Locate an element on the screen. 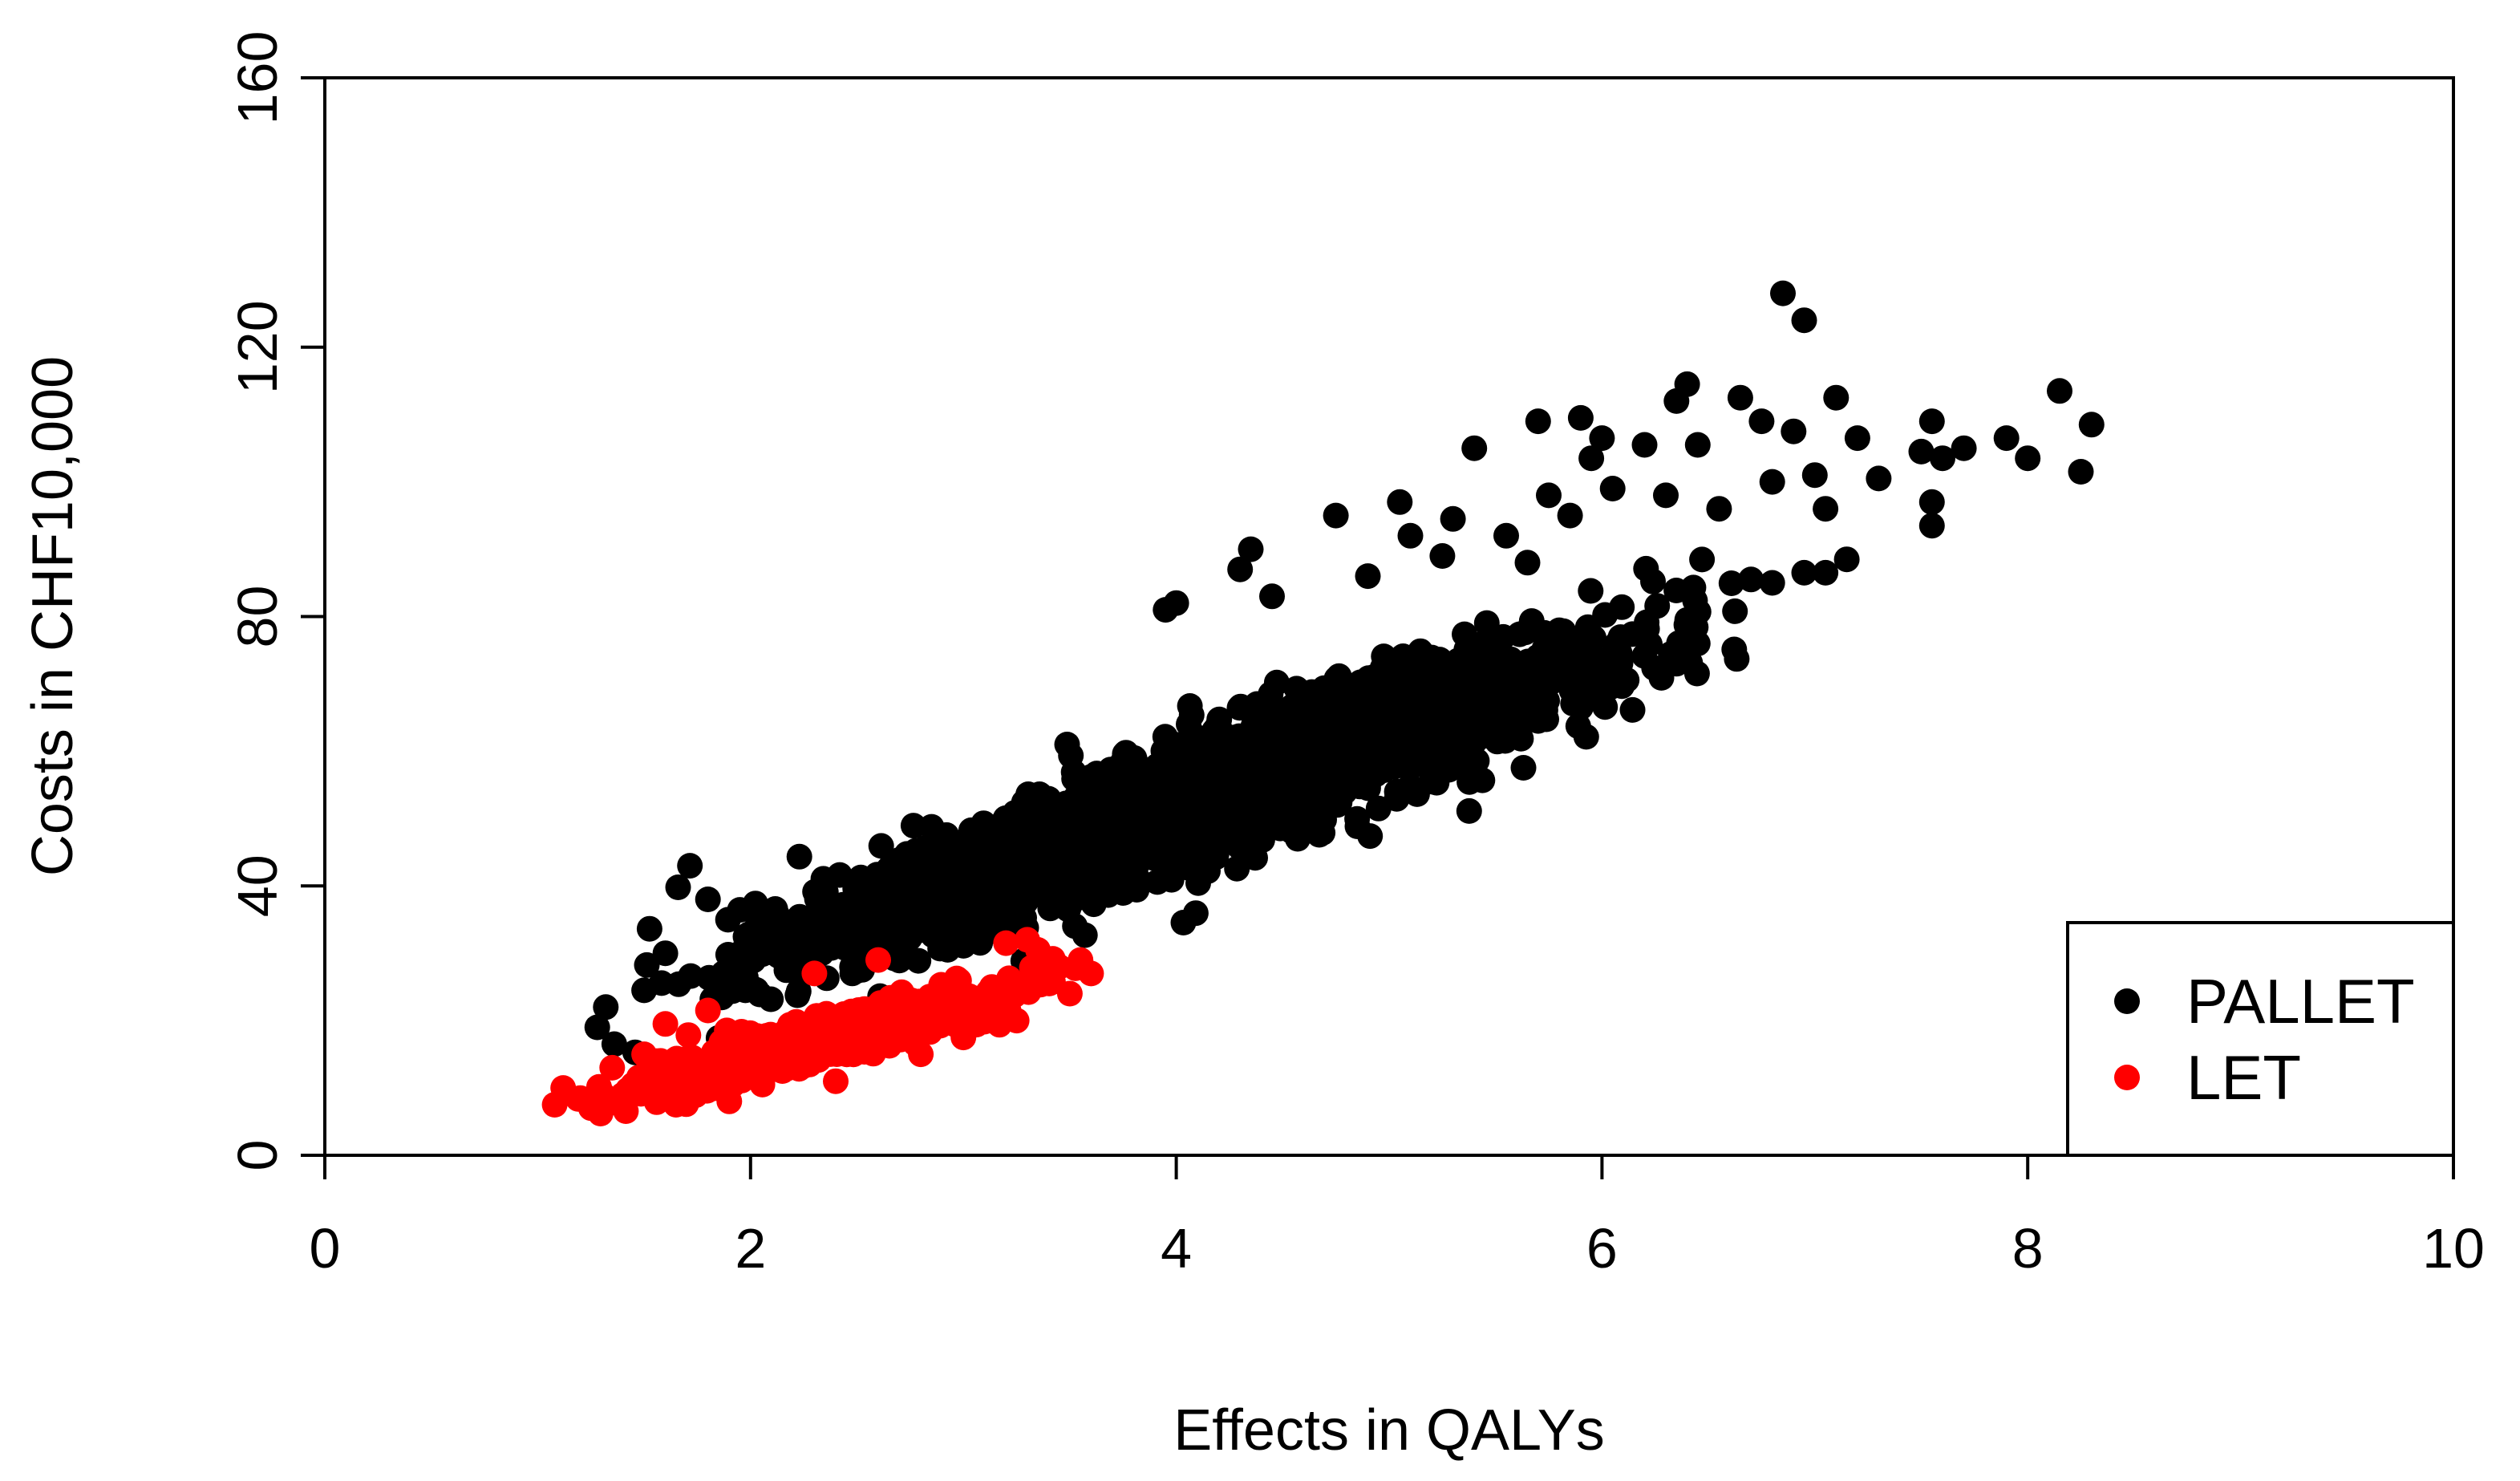 This screenshot has width=2520, height=1481. legend-label-let: LET is located at coordinates (2243, 1077).